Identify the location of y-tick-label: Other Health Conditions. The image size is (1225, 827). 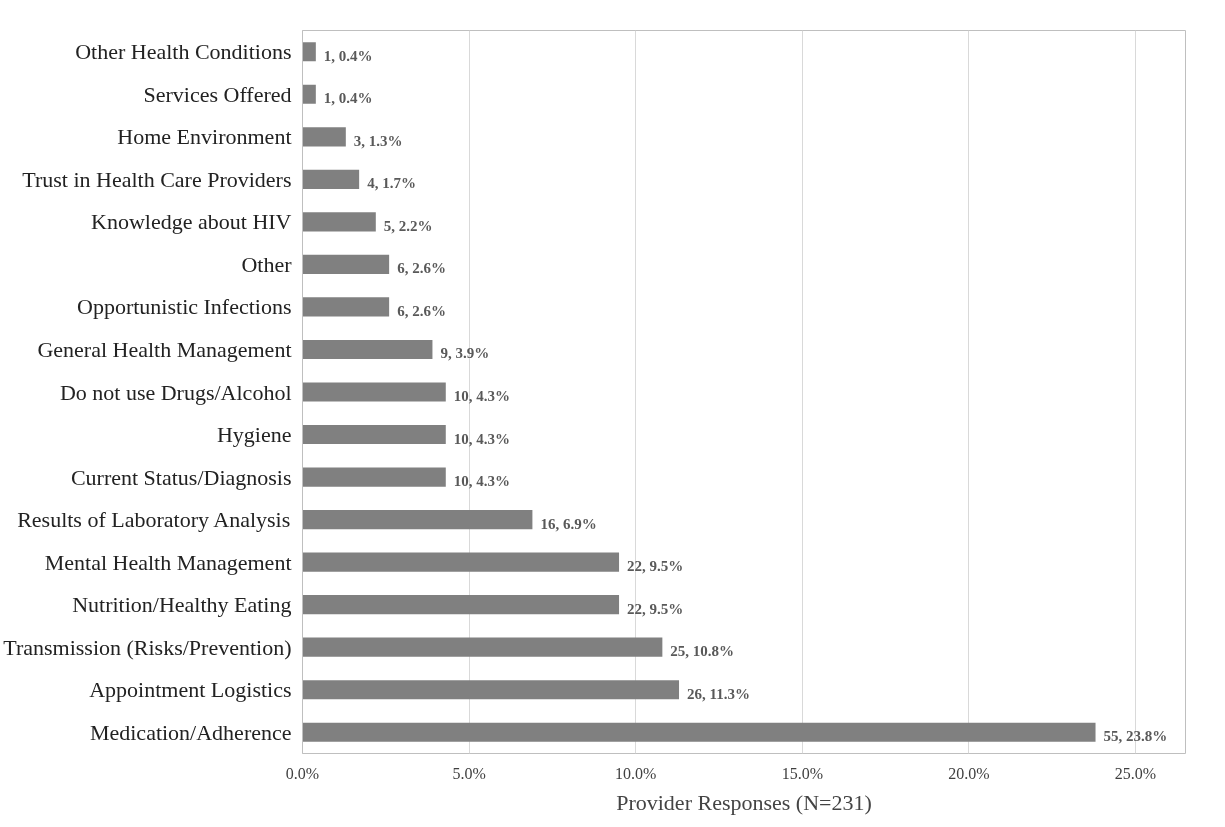
(183, 52).